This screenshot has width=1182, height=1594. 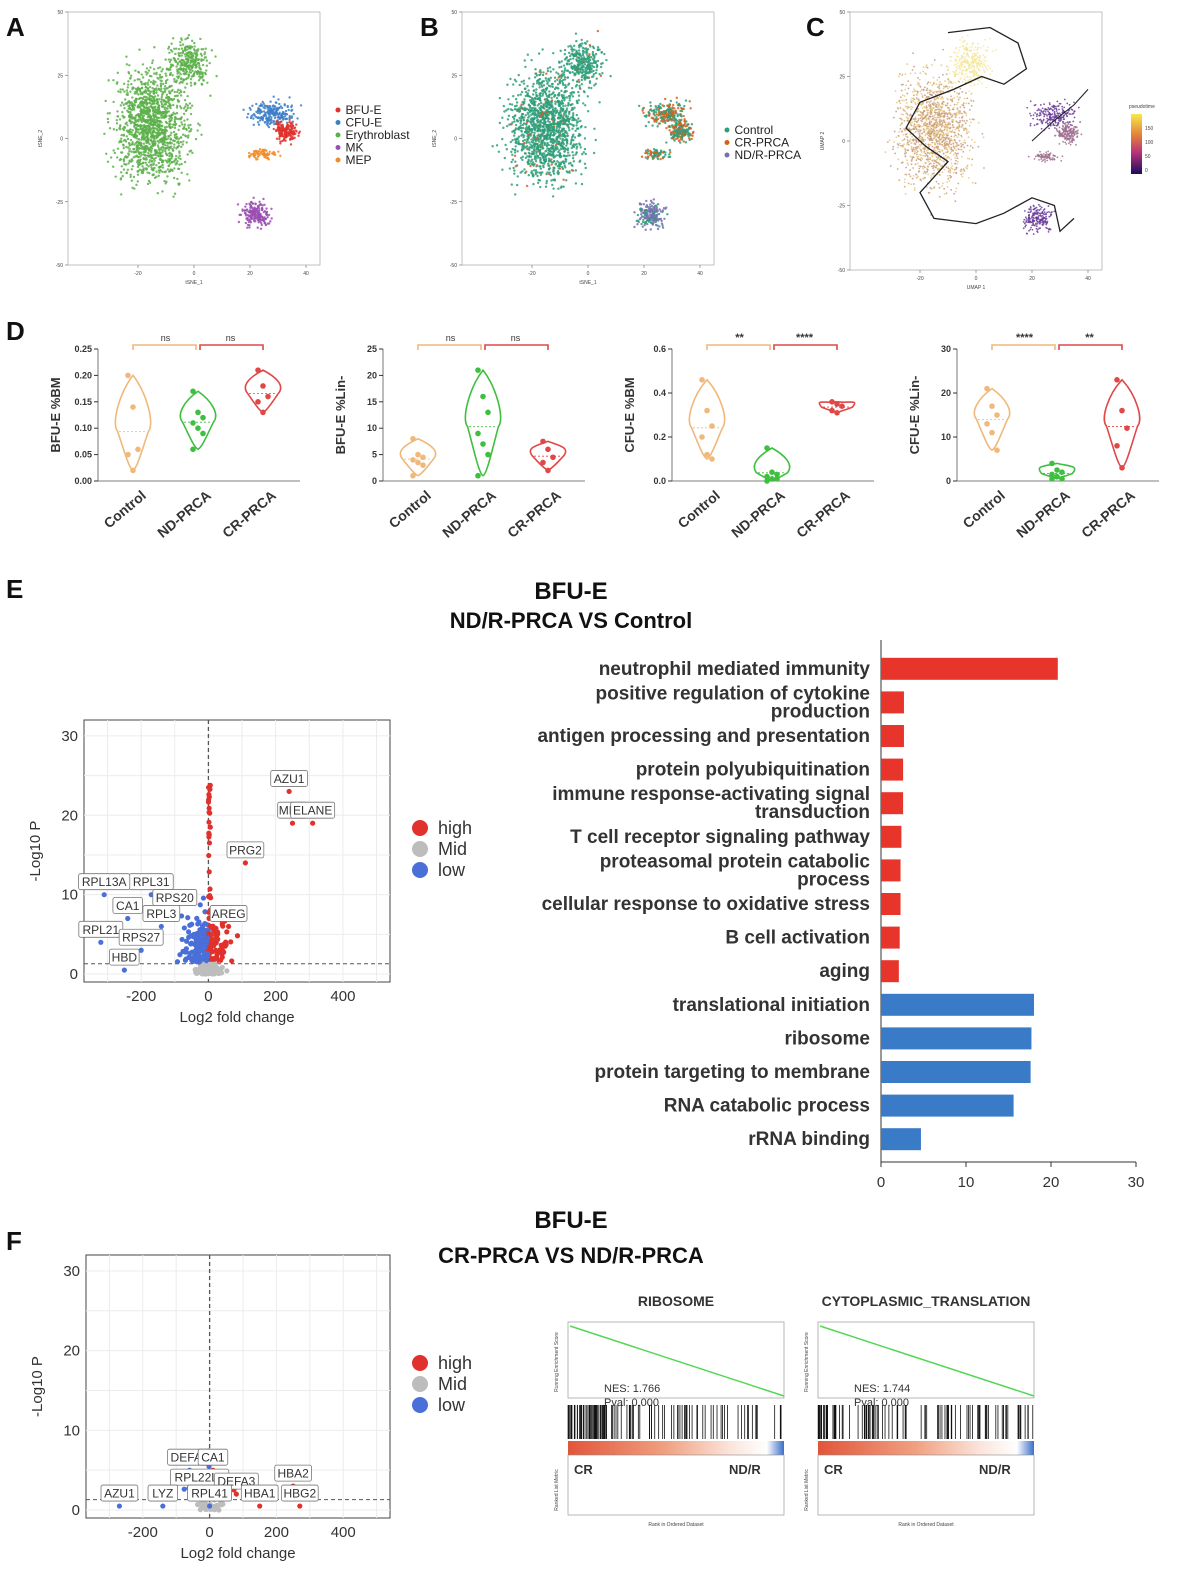 What do you see at coordinates (60, 13) in the screenshot?
I see `y-tick-label: 50` at bounding box center [60, 13].